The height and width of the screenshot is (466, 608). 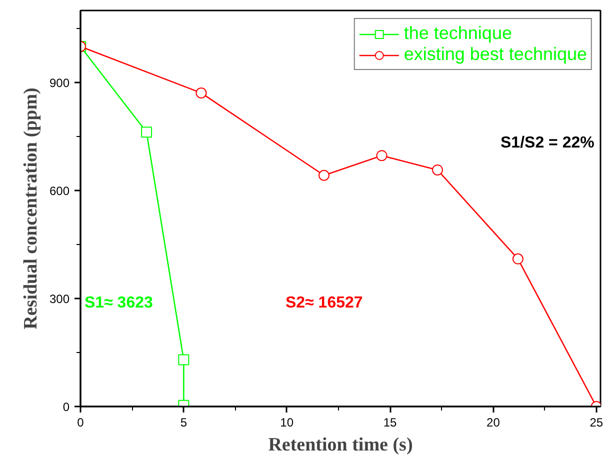 What do you see at coordinates (493, 423) in the screenshot?
I see `x-tick-label: 20` at bounding box center [493, 423].